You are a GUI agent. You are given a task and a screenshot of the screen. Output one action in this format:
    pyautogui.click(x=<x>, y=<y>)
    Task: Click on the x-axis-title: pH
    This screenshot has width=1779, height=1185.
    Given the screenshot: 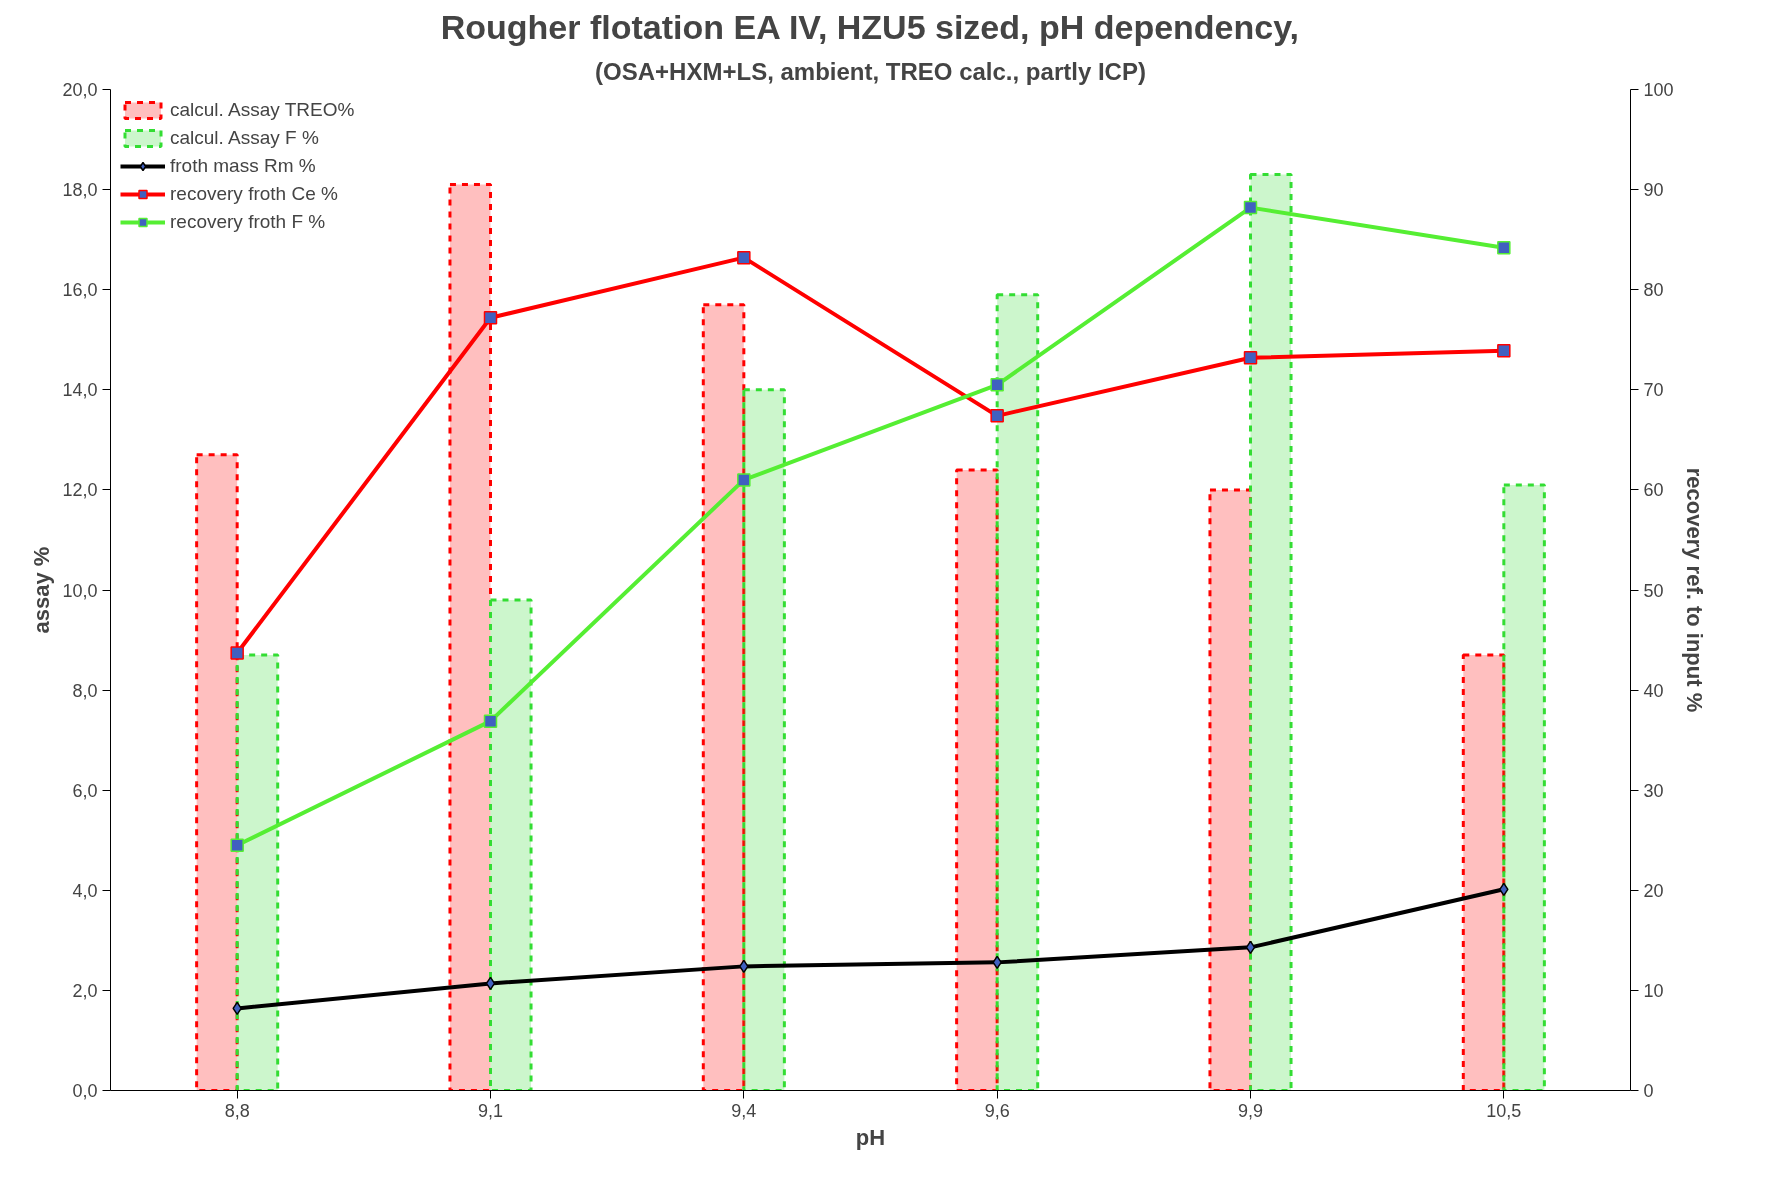 What is the action you would take?
    pyautogui.click(x=870, y=1137)
    